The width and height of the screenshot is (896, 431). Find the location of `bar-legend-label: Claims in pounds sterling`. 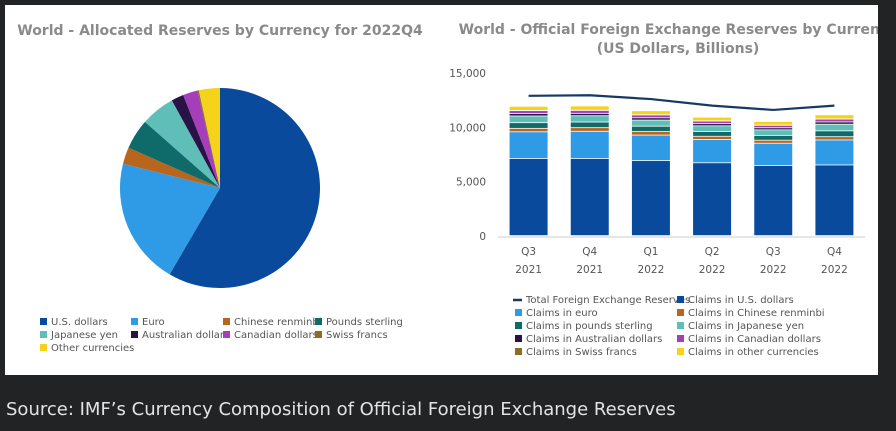

bar-legend-label: Claims in pounds sterling is located at coordinates (589, 326).